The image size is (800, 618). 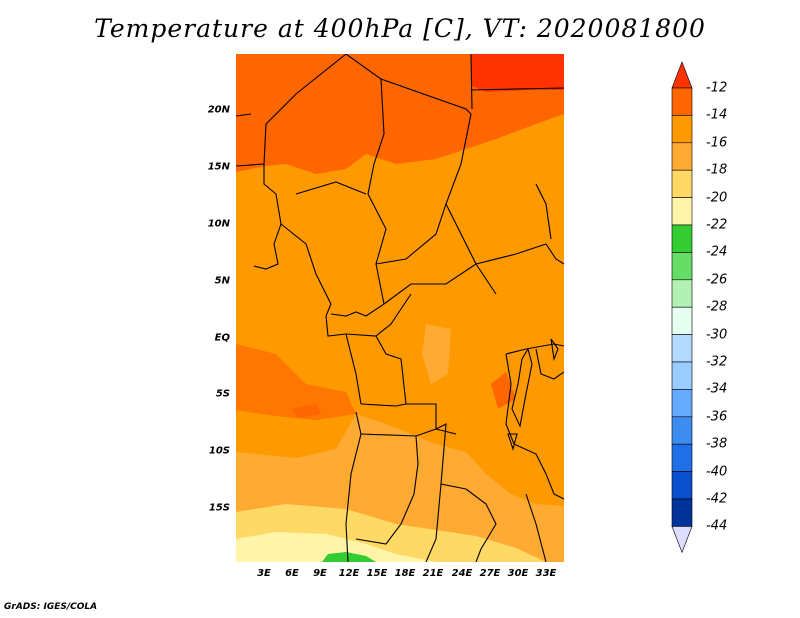 I want to click on colorbar-tick-label: -12, so click(x=717, y=88).